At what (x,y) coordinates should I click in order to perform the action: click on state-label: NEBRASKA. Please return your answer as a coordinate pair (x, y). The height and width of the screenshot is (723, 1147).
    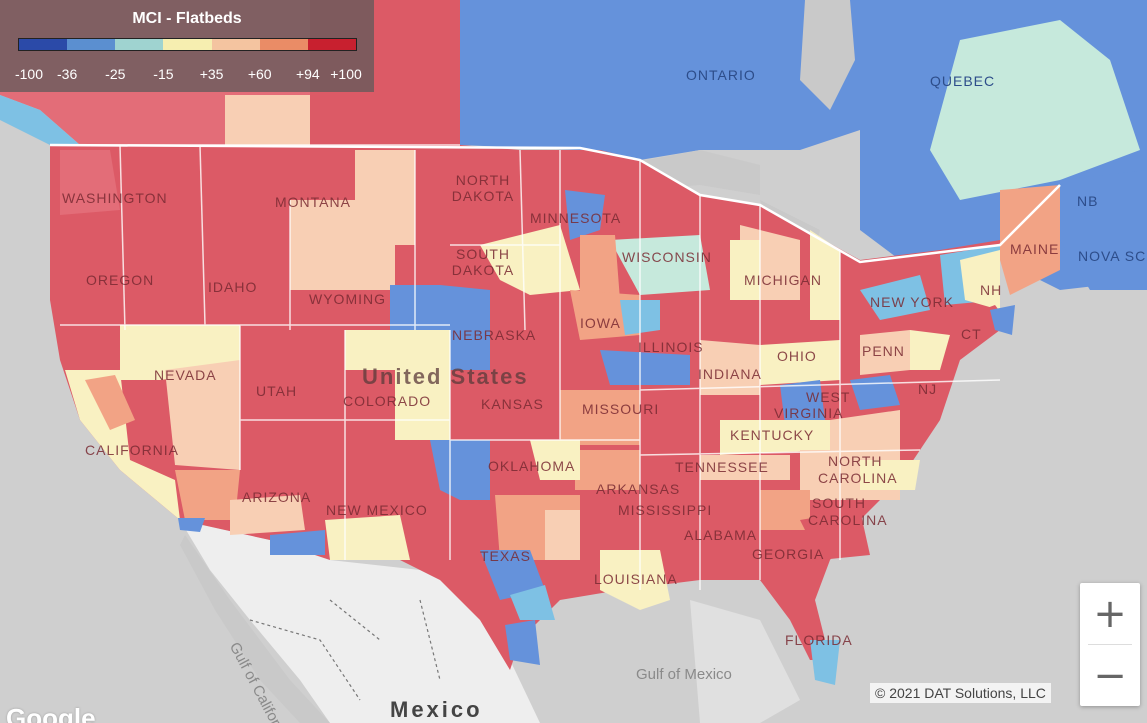
    Looking at the image, I should click on (494, 335).